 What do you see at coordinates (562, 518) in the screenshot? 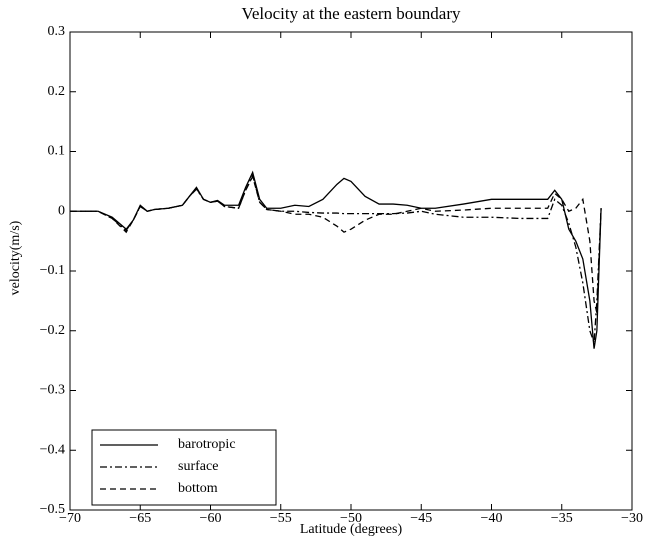
I see `x-tick-label: −35` at bounding box center [562, 518].